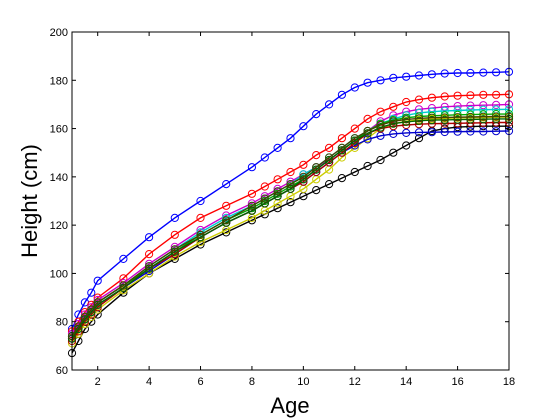 The height and width of the screenshot is (420, 560). What do you see at coordinates (59, 33) in the screenshot?
I see `y-tick-label-7: 200` at bounding box center [59, 33].